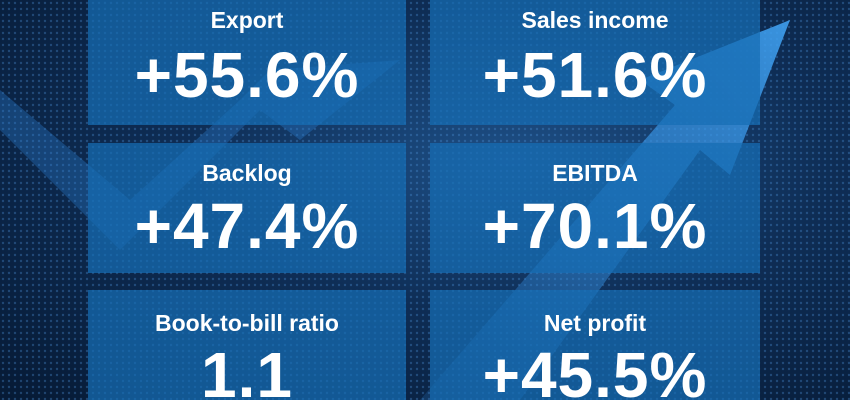 The image size is (850, 400). I want to click on kpi-label: Book-to-bill ratio, so click(247, 323).